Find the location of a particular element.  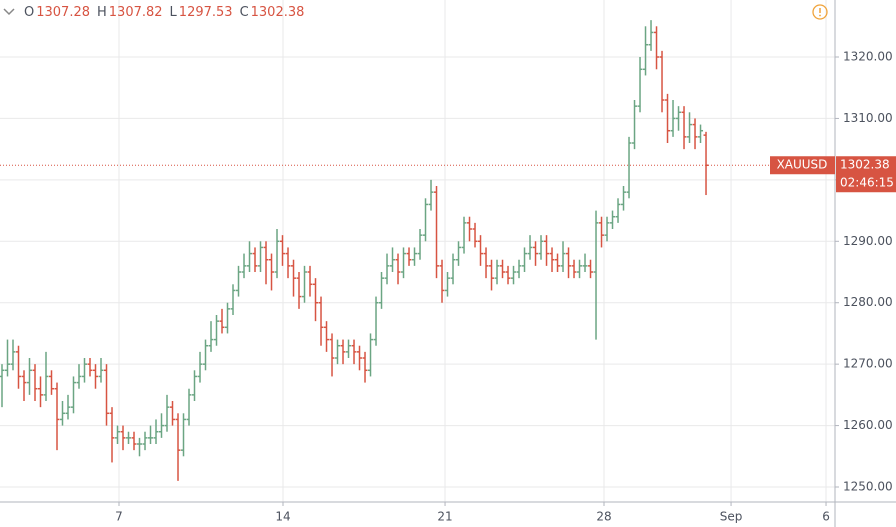

legend-item: L 1297.53 is located at coordinates (201, 12).